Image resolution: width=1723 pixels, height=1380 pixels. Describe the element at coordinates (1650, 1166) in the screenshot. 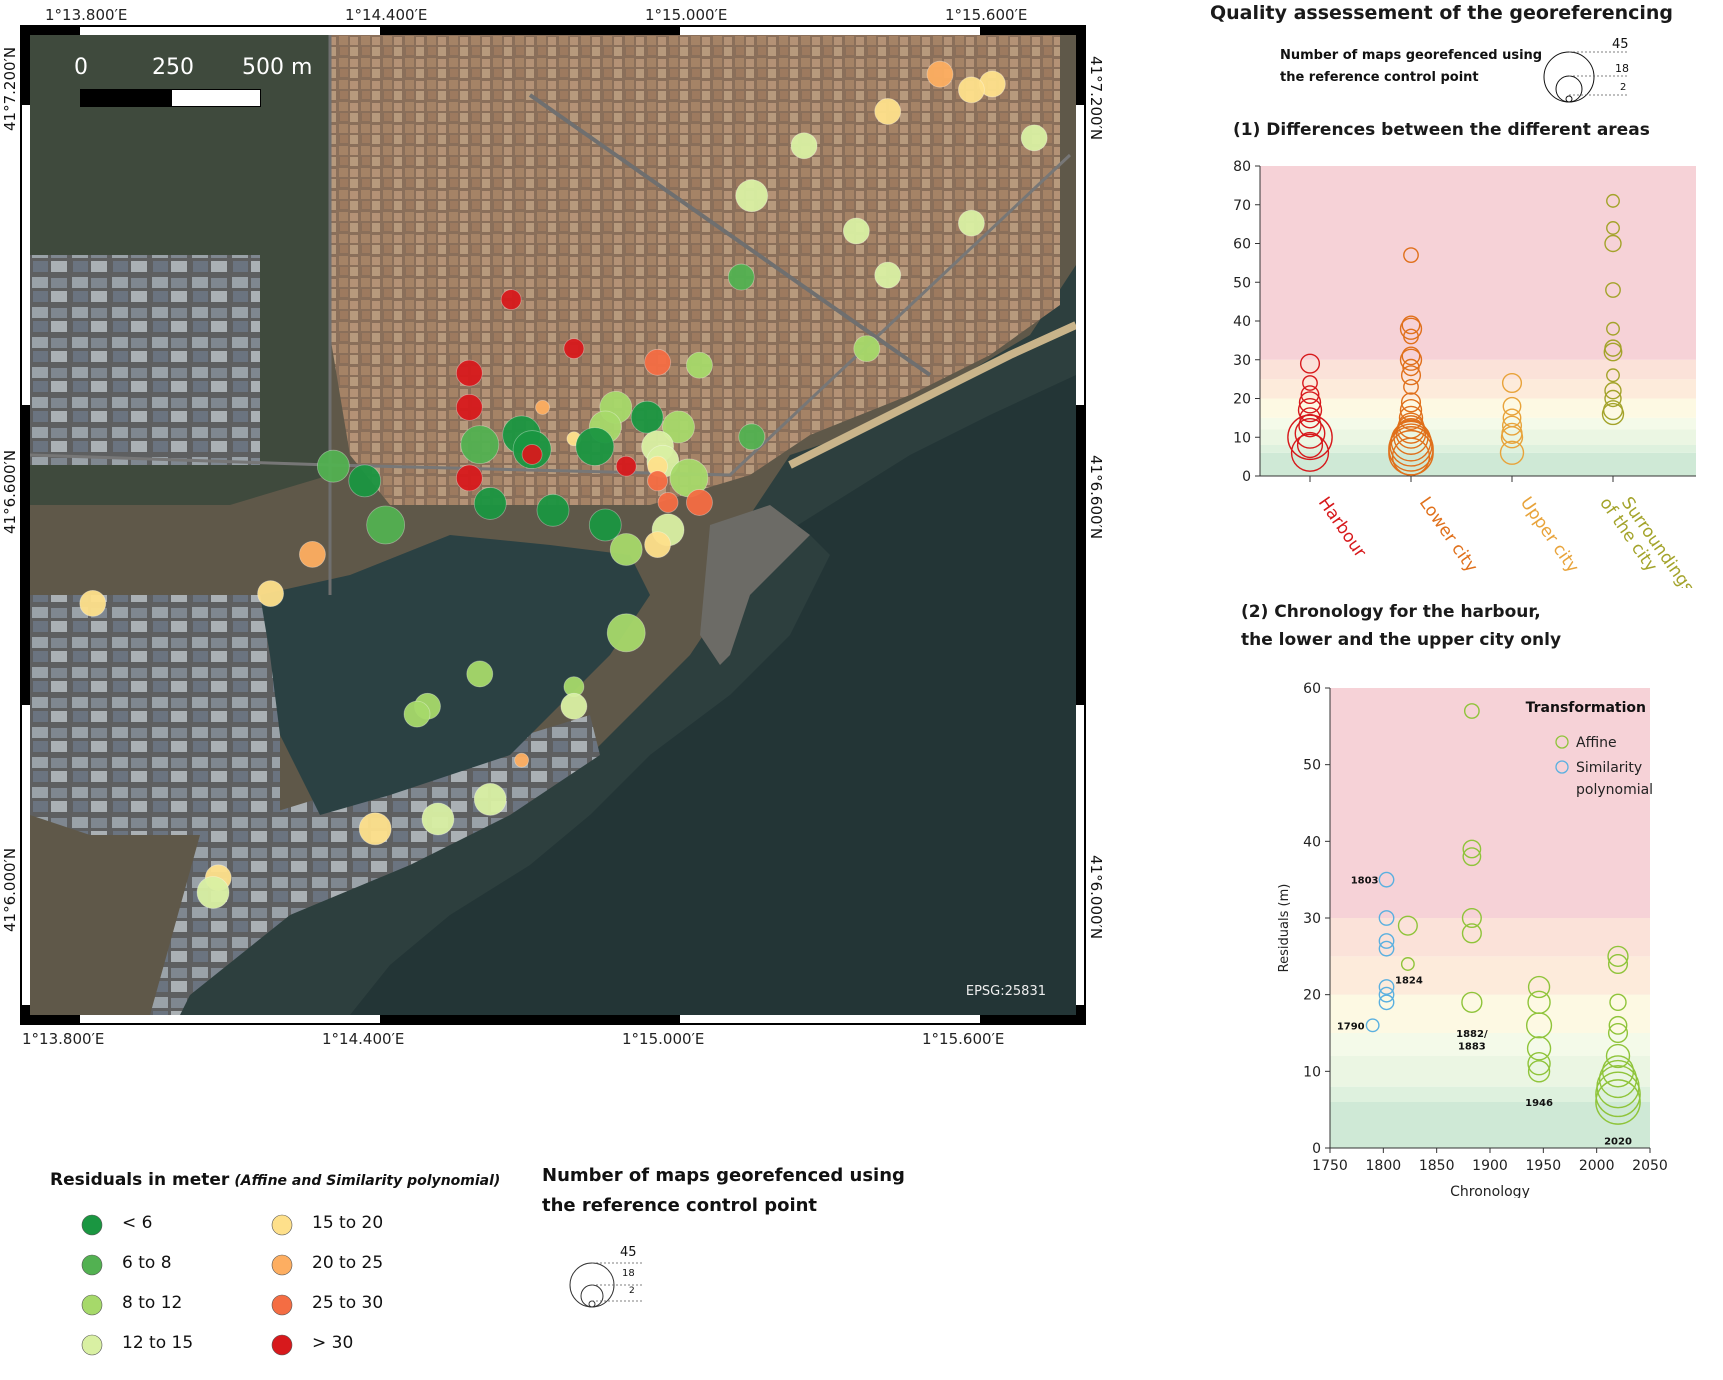

I see `chart2-x-tick-label: 2050` at that location.